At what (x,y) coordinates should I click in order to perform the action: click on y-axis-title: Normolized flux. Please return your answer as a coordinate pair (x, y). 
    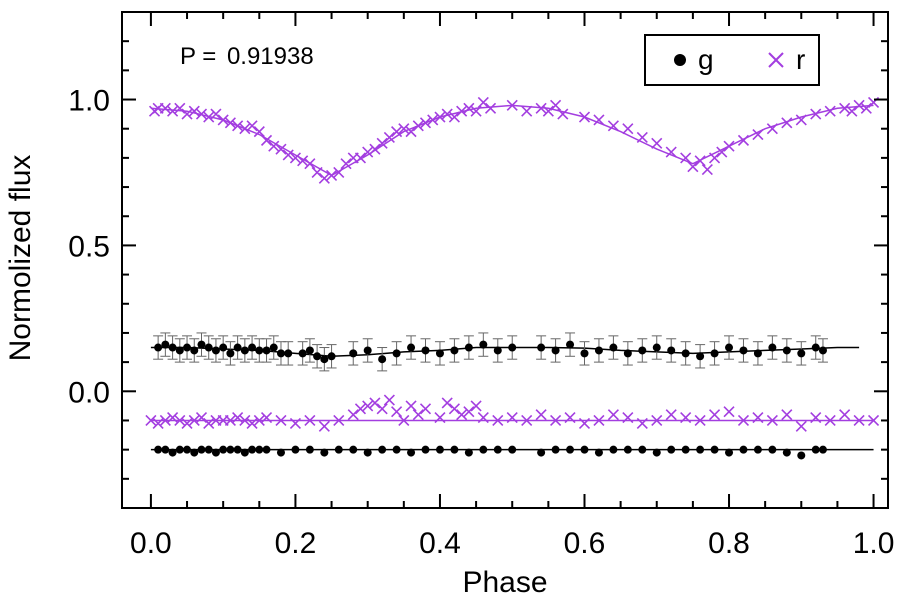
    Looking at the image, I should click on (20, 258).